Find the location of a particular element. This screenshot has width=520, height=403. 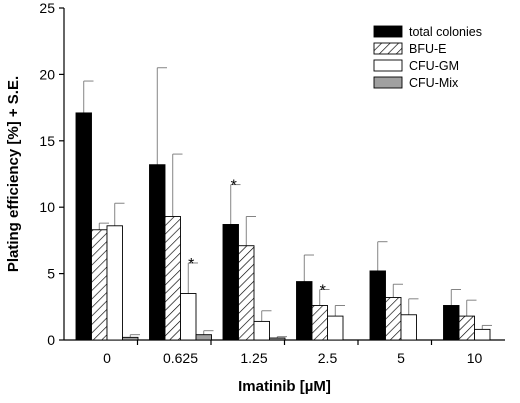

legend-label: total colonies is located at coordinates (445, 32).